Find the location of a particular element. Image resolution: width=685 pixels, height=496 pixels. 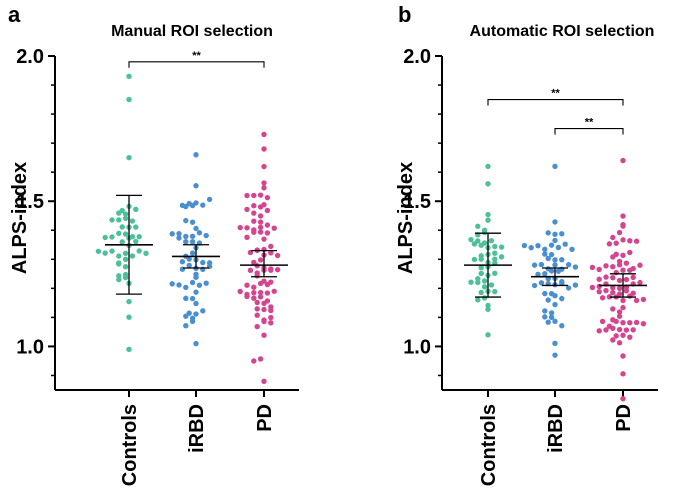

x-tick-label-controls: Controls is located at coordinates (130, 445).